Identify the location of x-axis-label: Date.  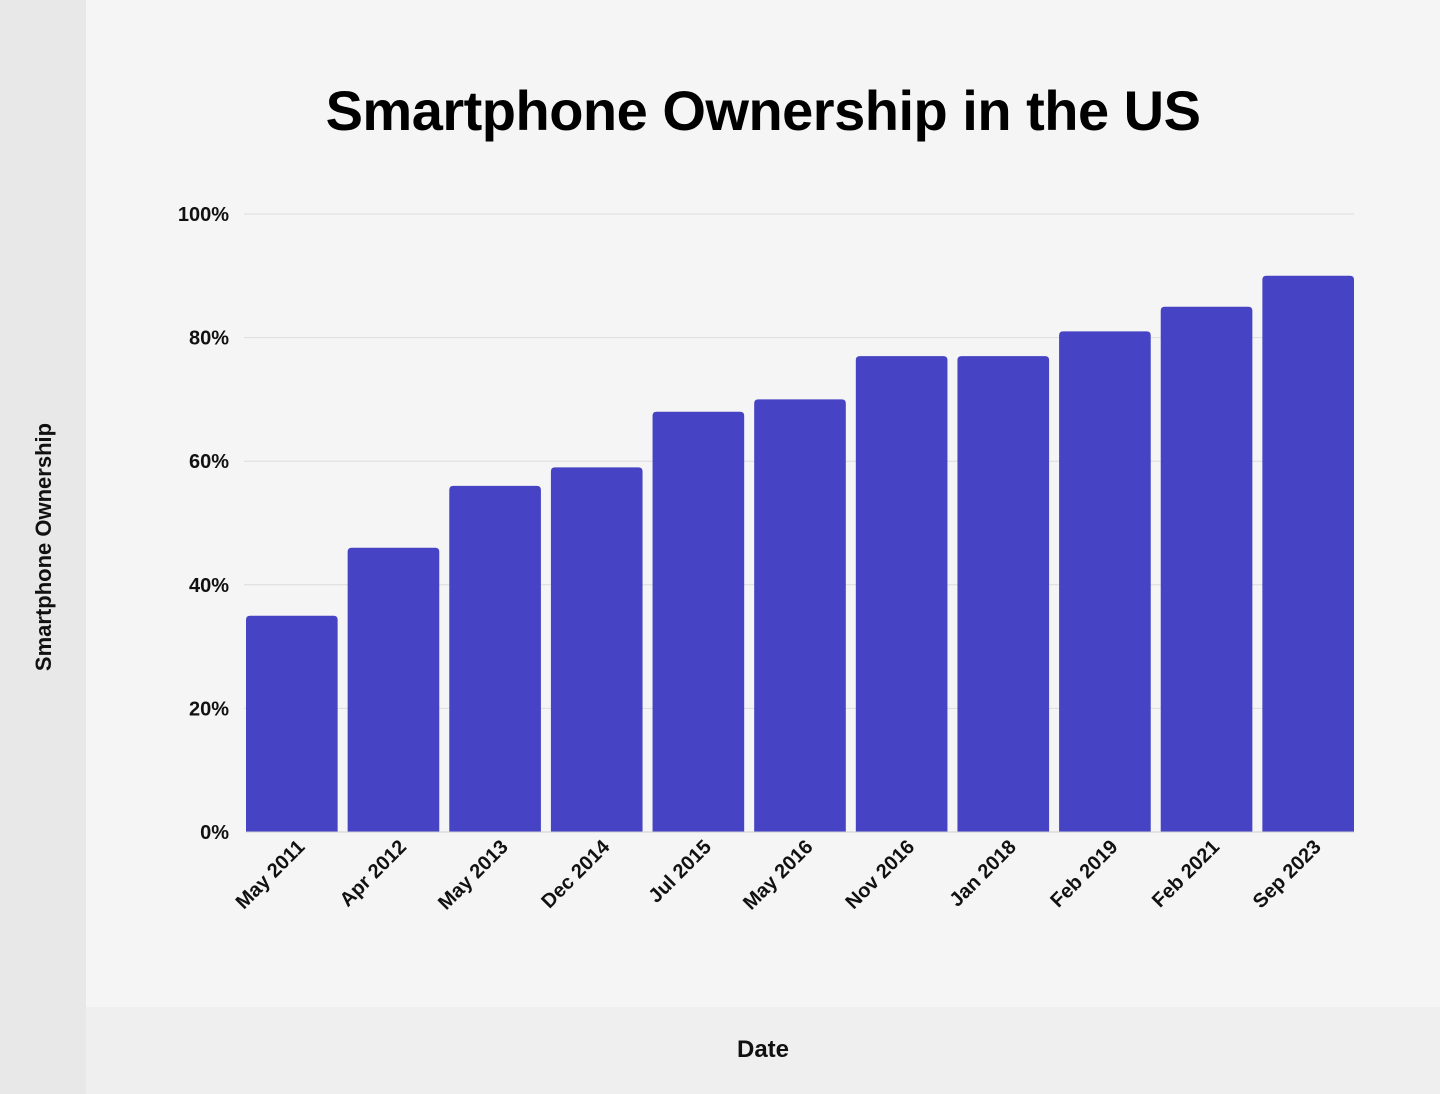
(763, 1049).